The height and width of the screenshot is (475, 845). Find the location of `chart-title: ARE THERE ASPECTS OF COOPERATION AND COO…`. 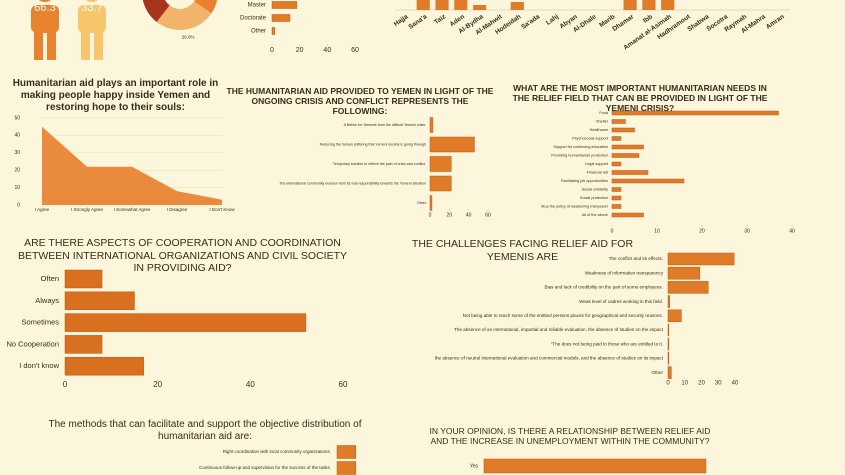

chart-title: ARE THERE ASPECTS OF COOPERATION AND COO… is located at coordinates (182, 256).